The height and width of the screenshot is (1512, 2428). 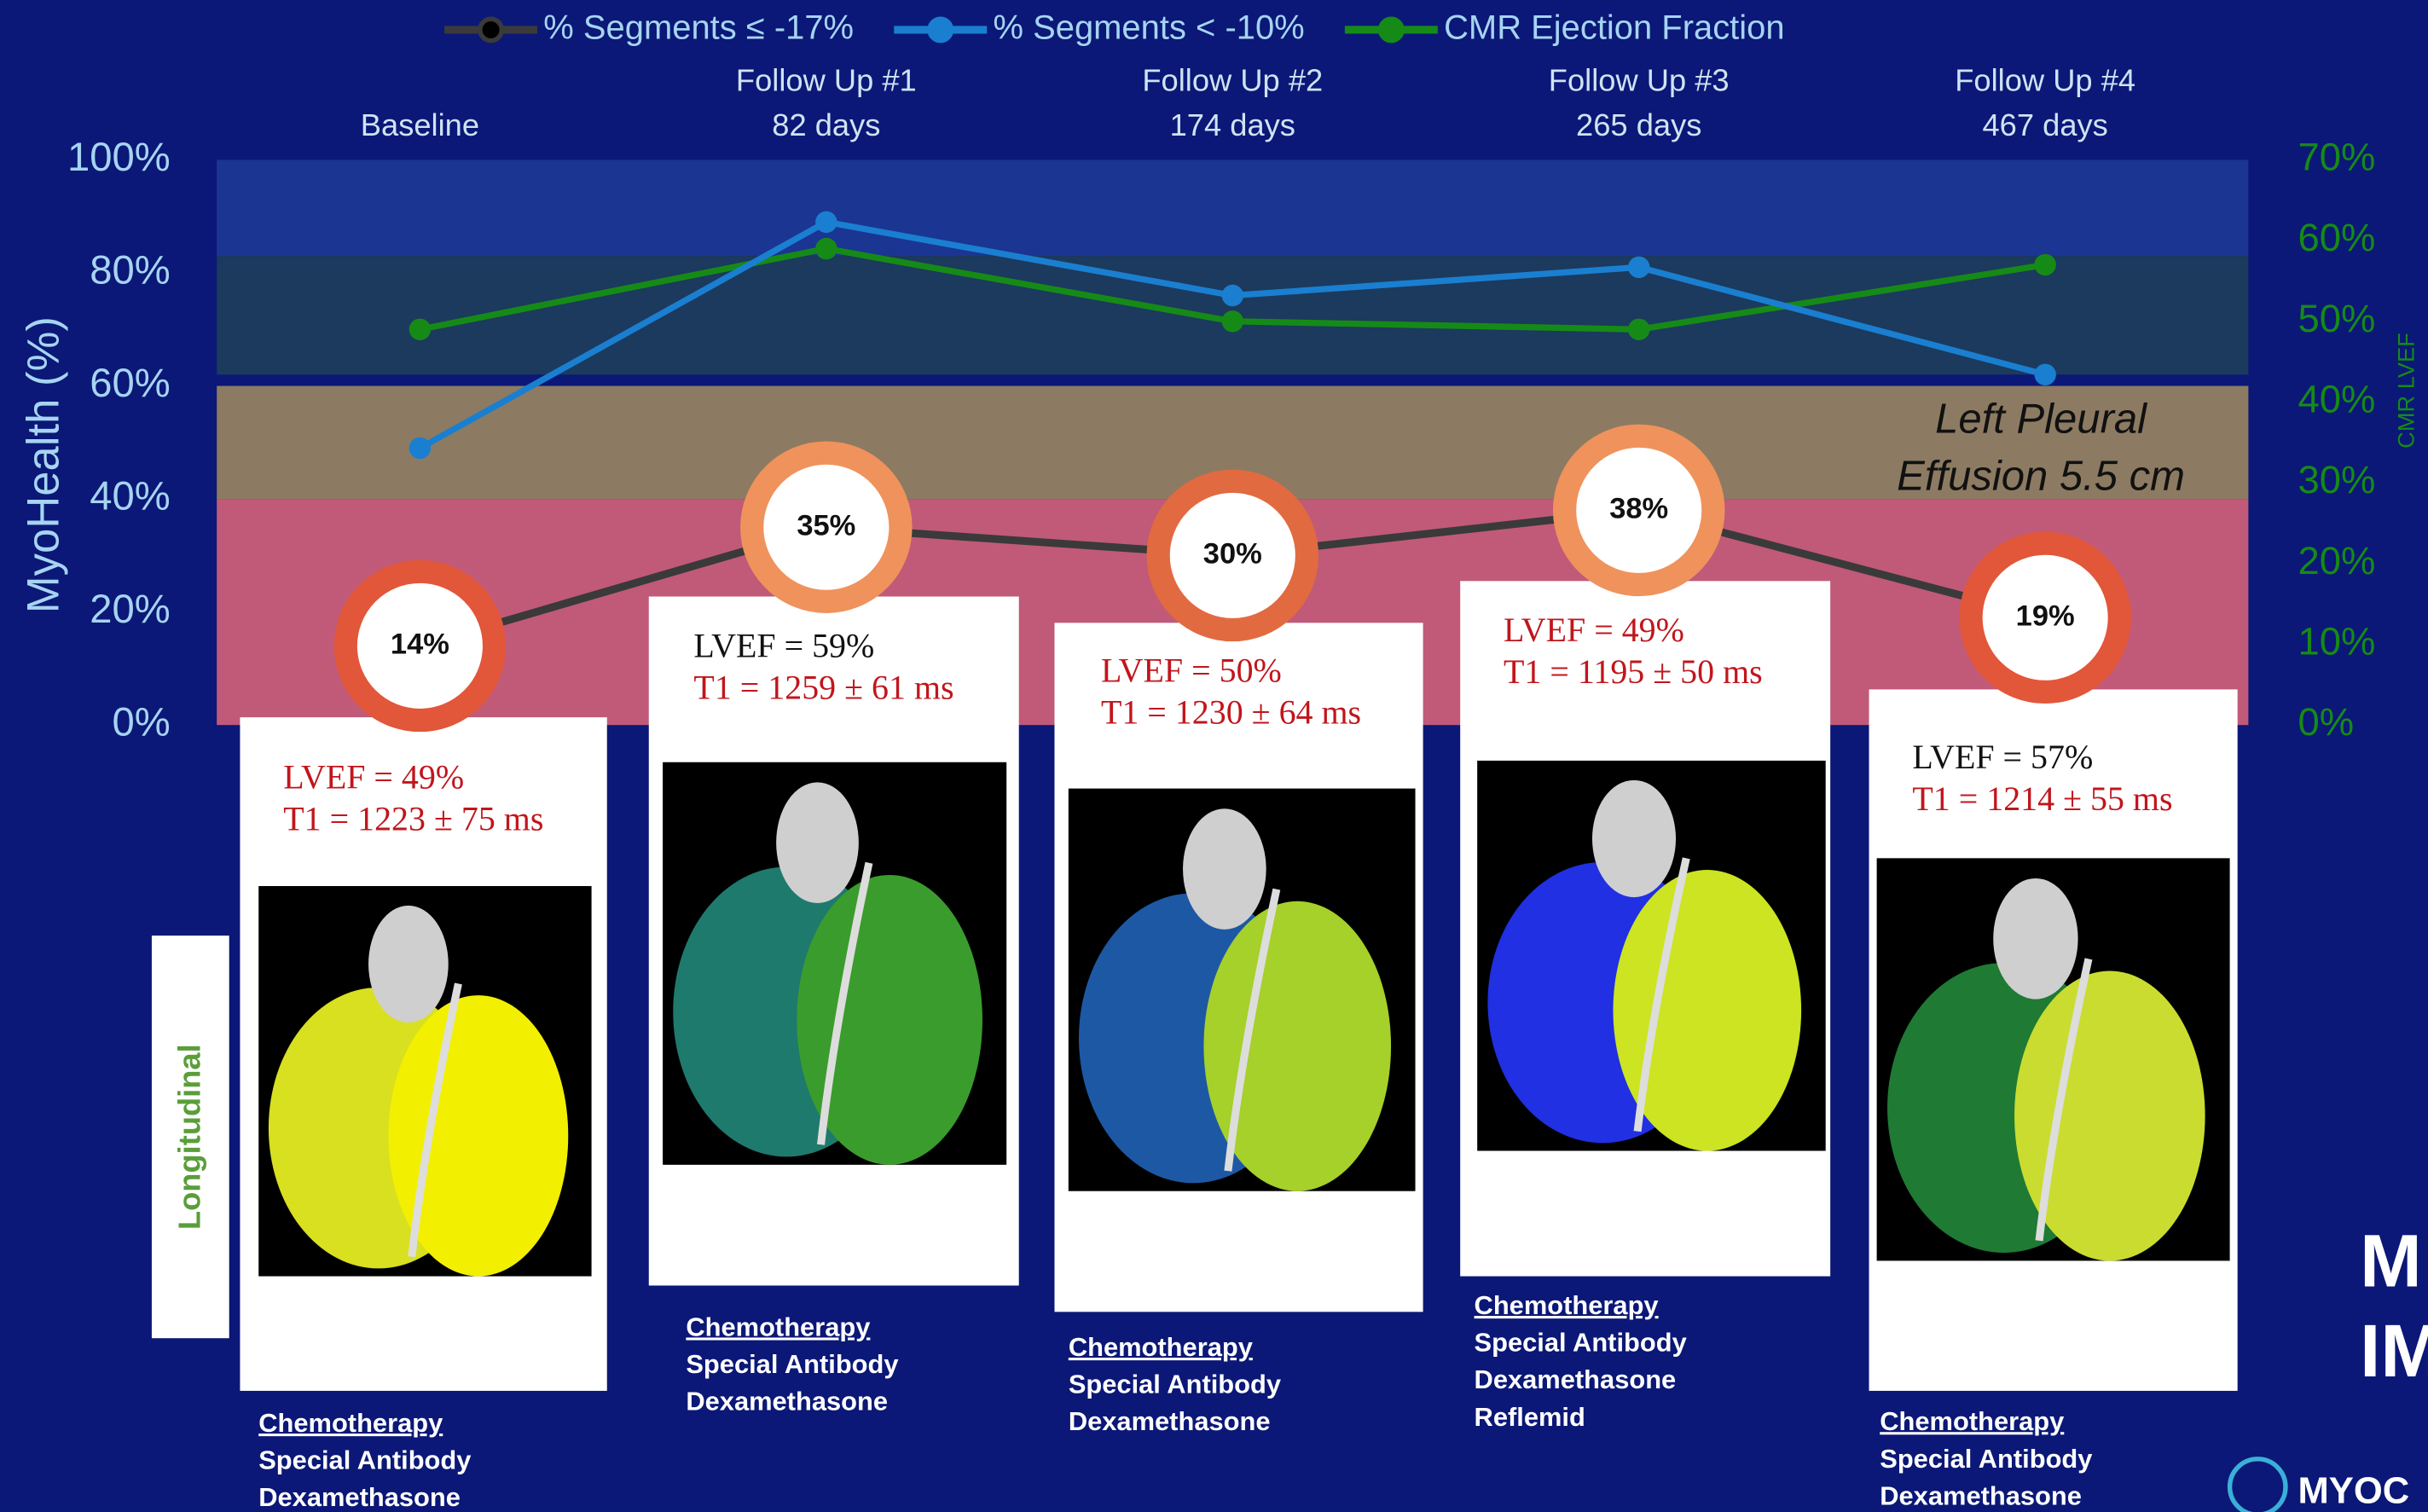 I want to click on y-tick-label: 60%, so click(x=130, y=383).